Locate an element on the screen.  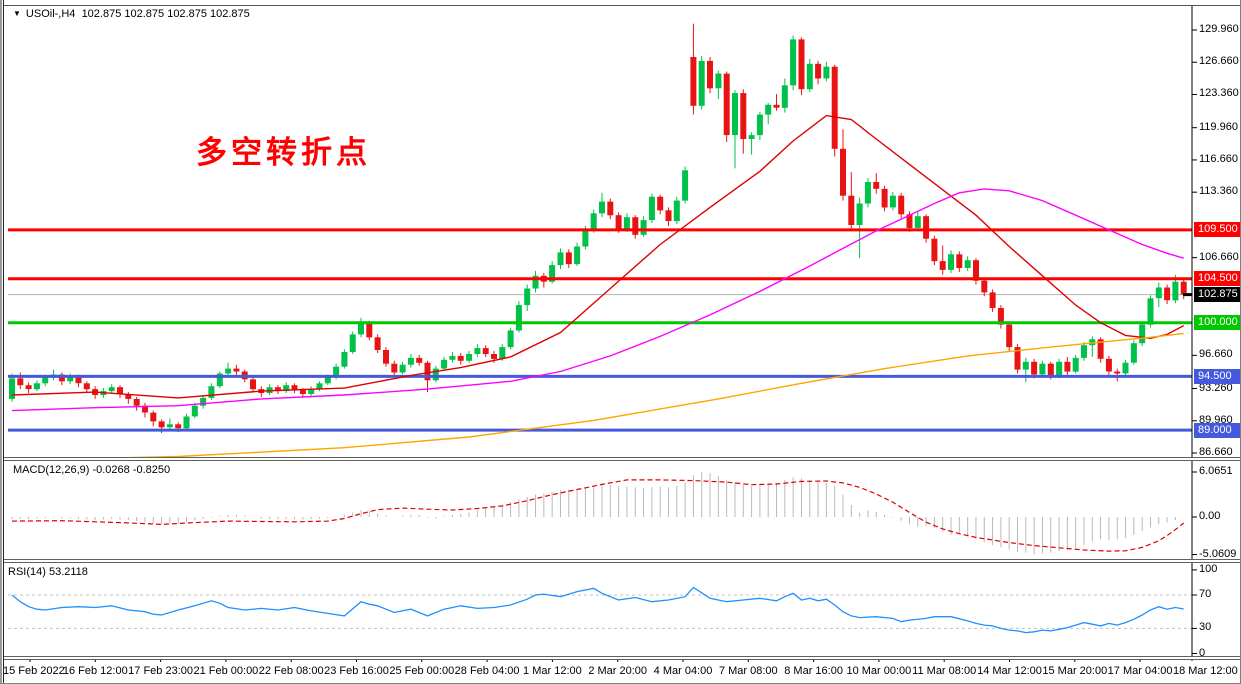
date-tick-label: 23 Feb 16:00 is located at coordinates (356, 671).